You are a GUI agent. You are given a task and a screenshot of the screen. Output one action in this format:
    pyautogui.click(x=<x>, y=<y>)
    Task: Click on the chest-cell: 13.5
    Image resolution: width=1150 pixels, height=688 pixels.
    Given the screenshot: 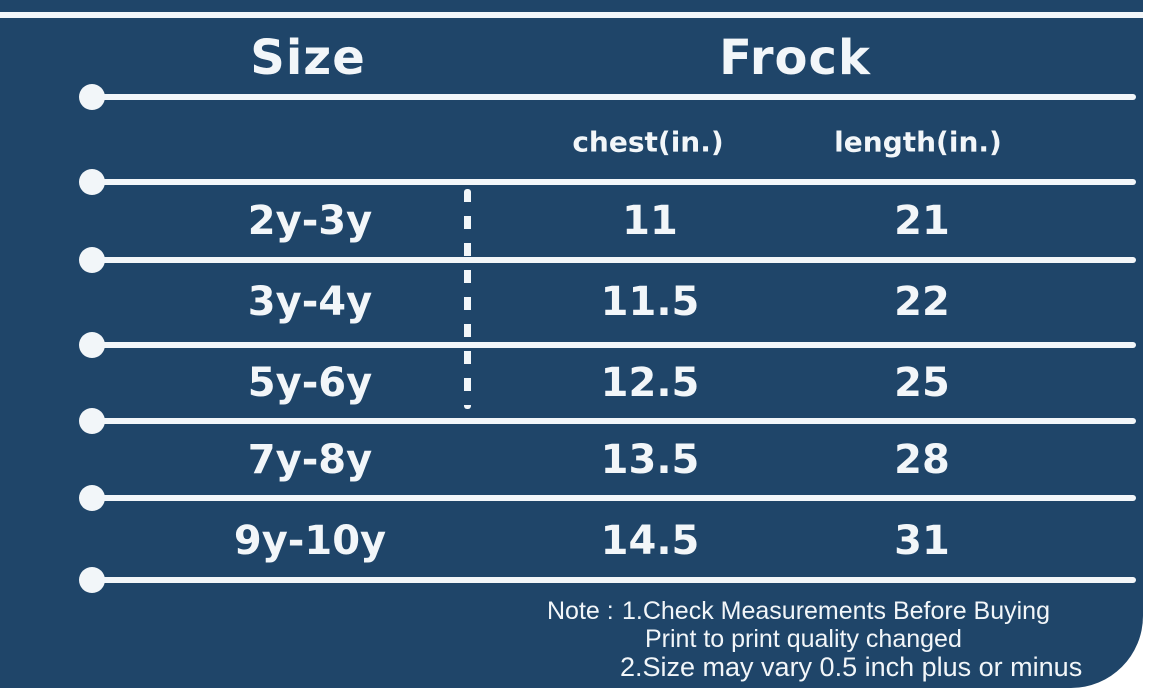 What is the action you would take?
    pyautogui.click(x=650, y=460)
    